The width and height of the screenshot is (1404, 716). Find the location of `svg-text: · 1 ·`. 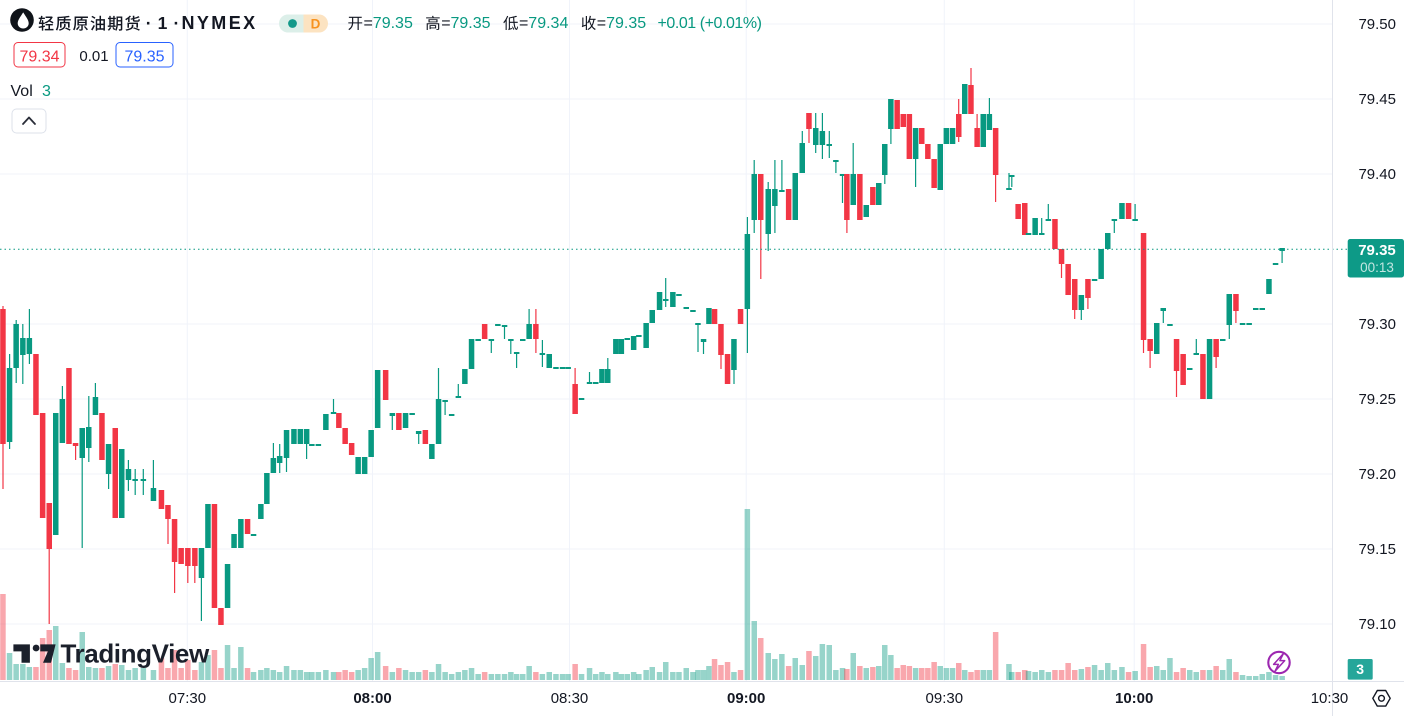

svg-text: · 1 · is located at coordinates (163, 23).